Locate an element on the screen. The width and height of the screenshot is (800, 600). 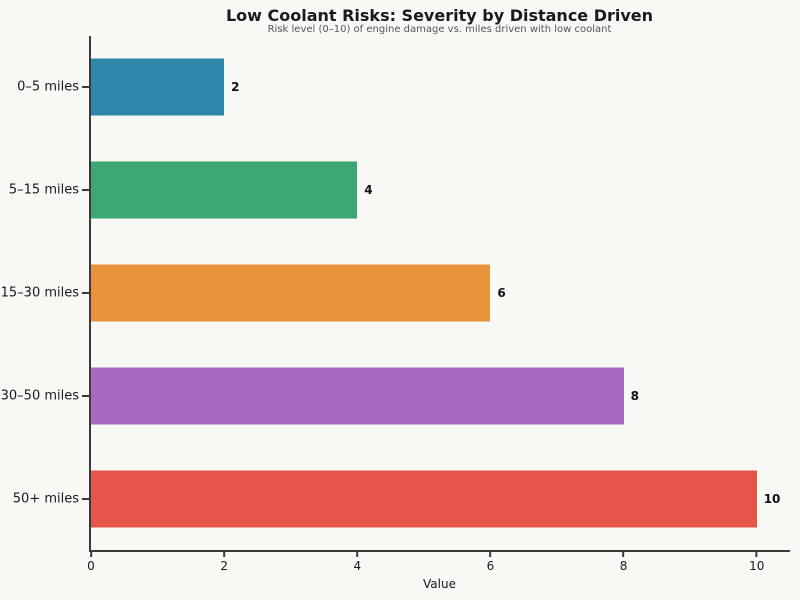
x-tick-label: 0 is located at coordinates (91, 566).